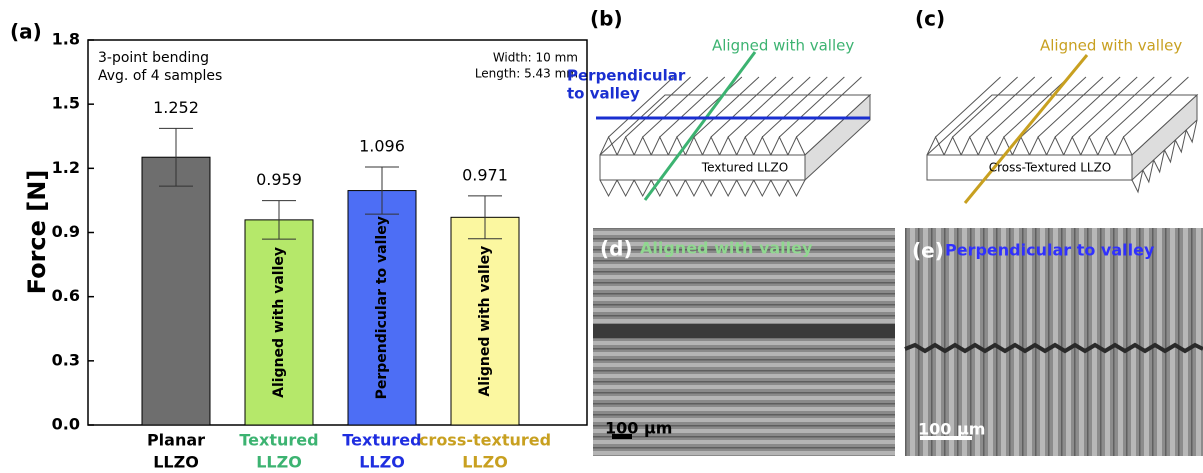 This screenshot has height=473, width=1203. What do you see at coordinates (535, 58) in the screenshot?
I see `annotation: Width: 10 mm` at bounding box center [535, 58].